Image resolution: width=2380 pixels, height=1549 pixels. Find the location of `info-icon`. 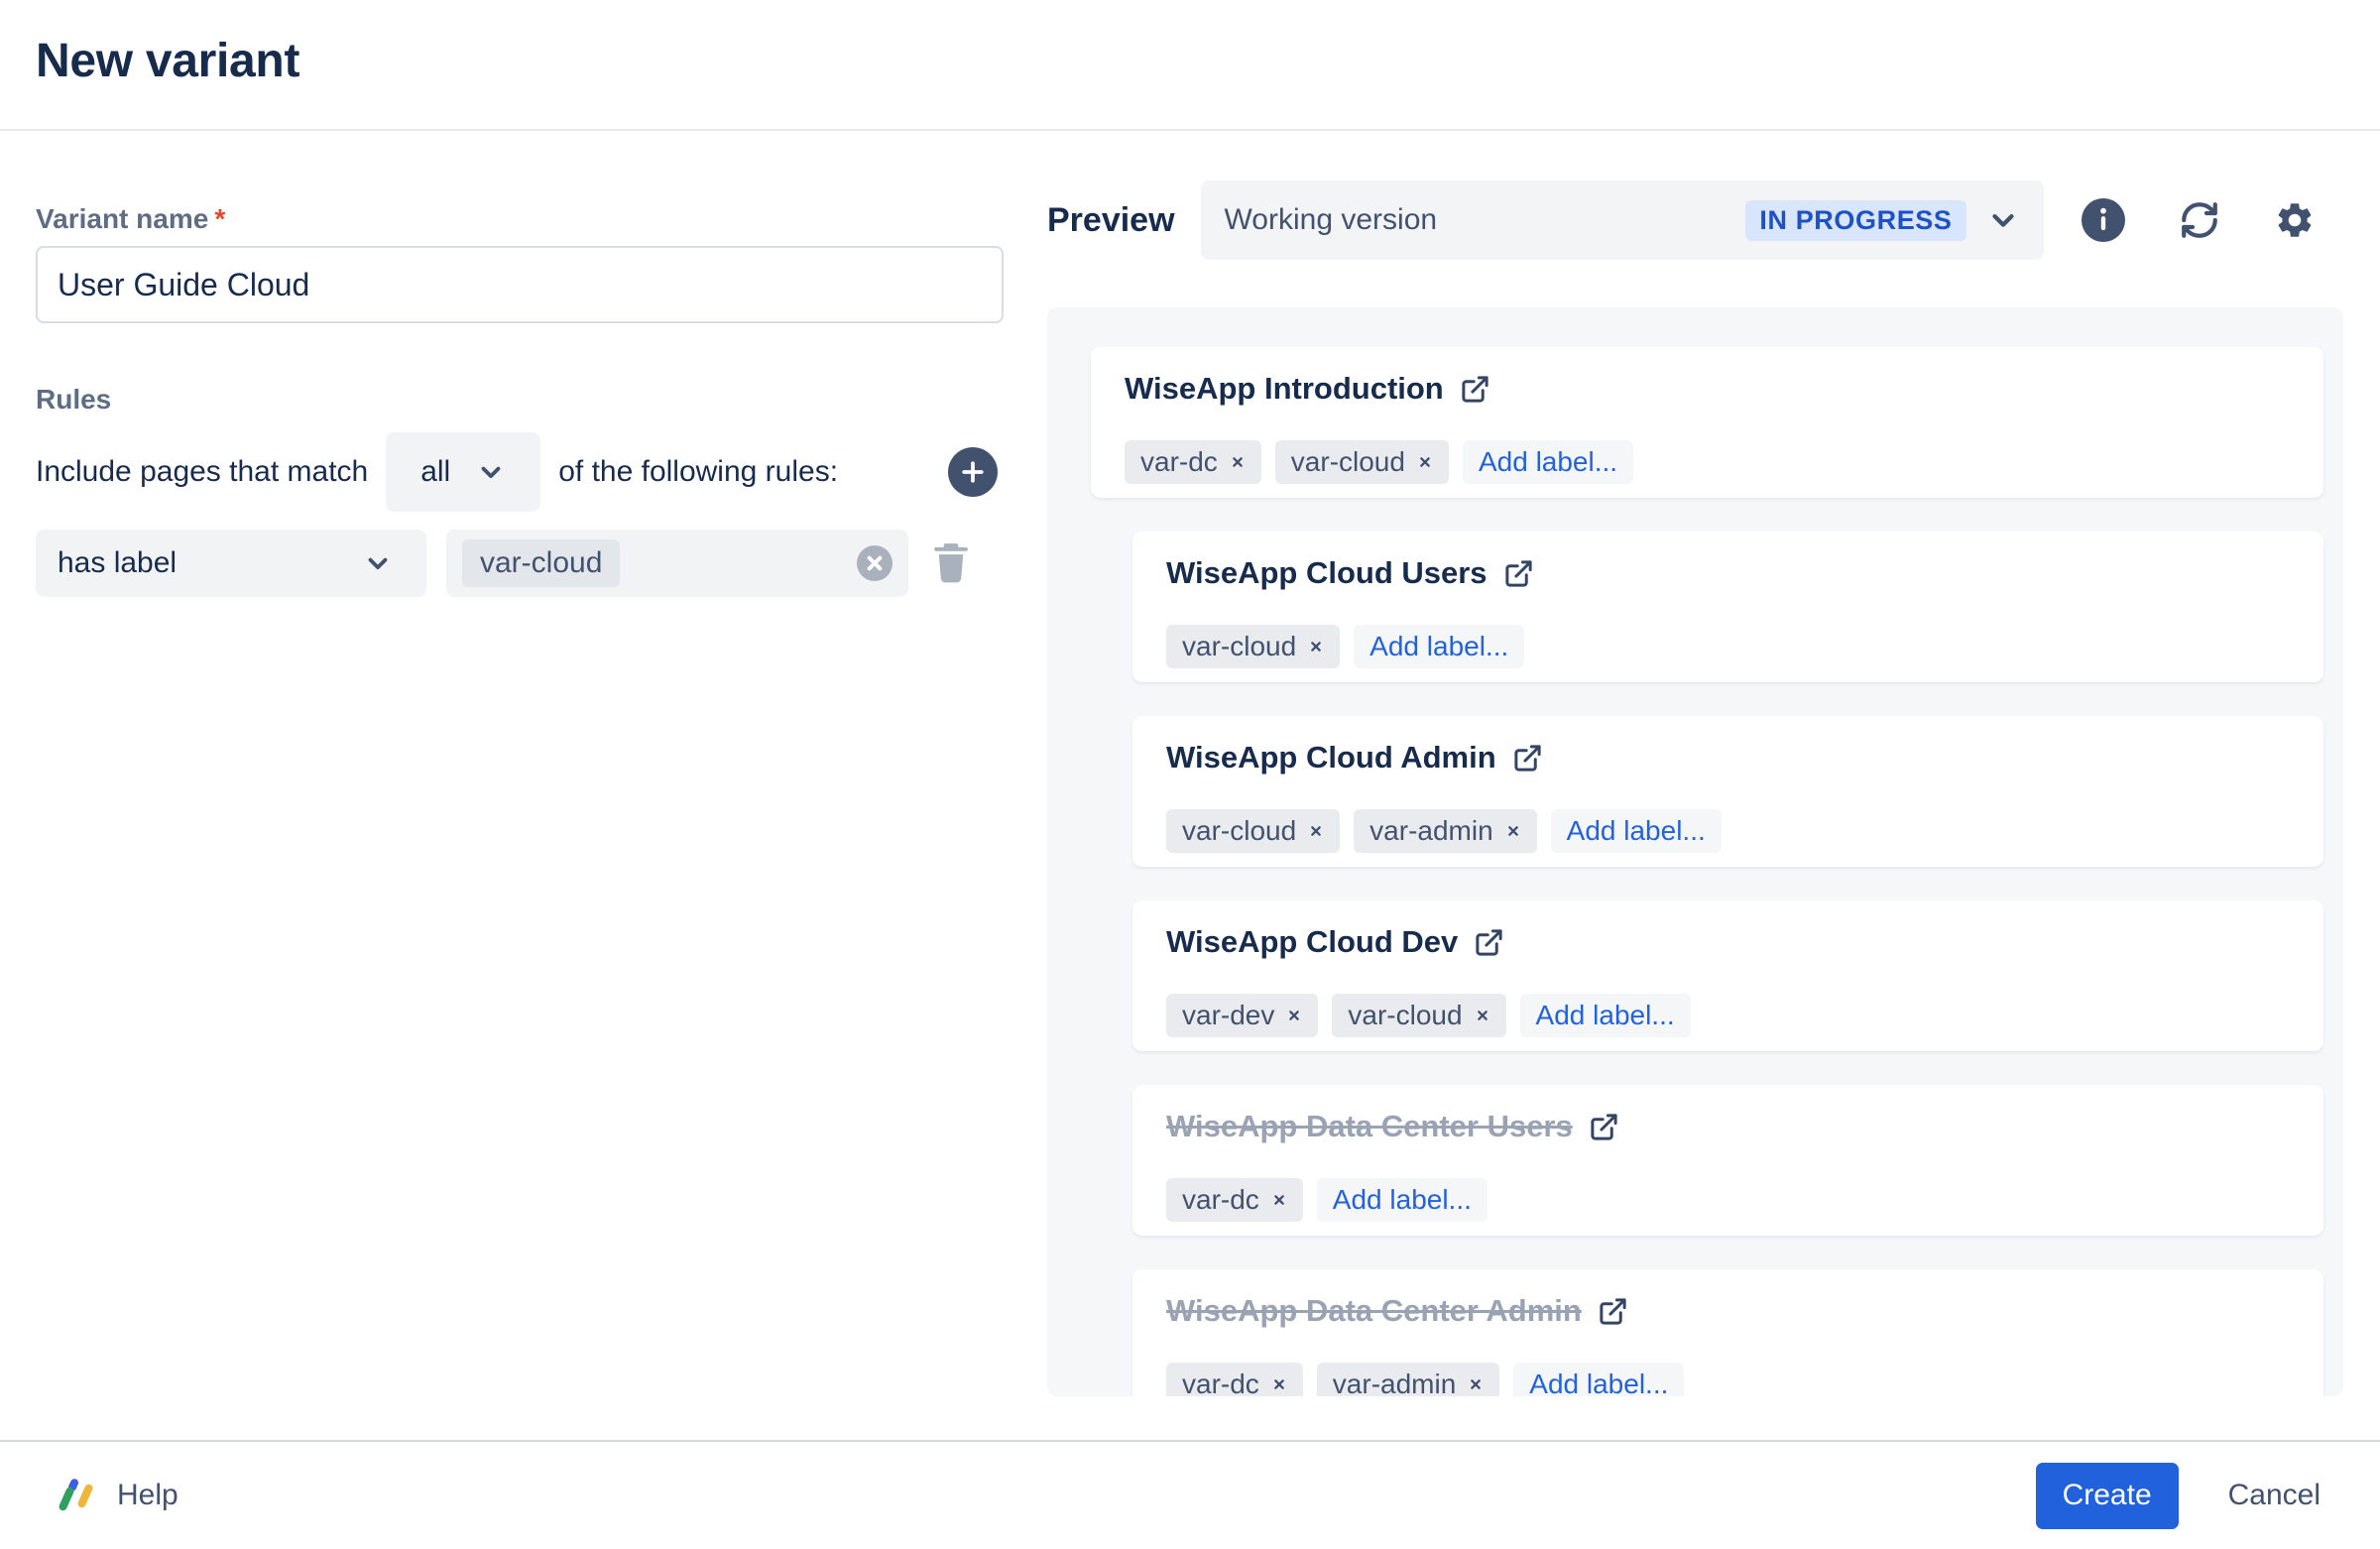

info-icon is located at coordinates (2103, 220).